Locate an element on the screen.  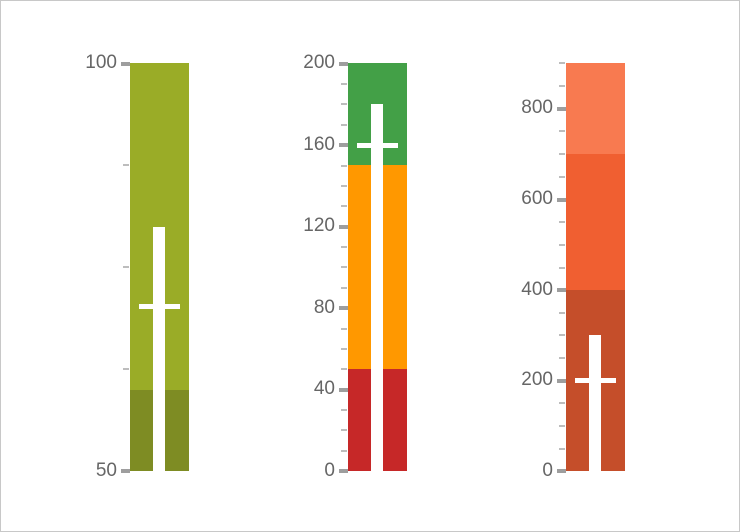
range-band-high is located at coordinates (595, 108).